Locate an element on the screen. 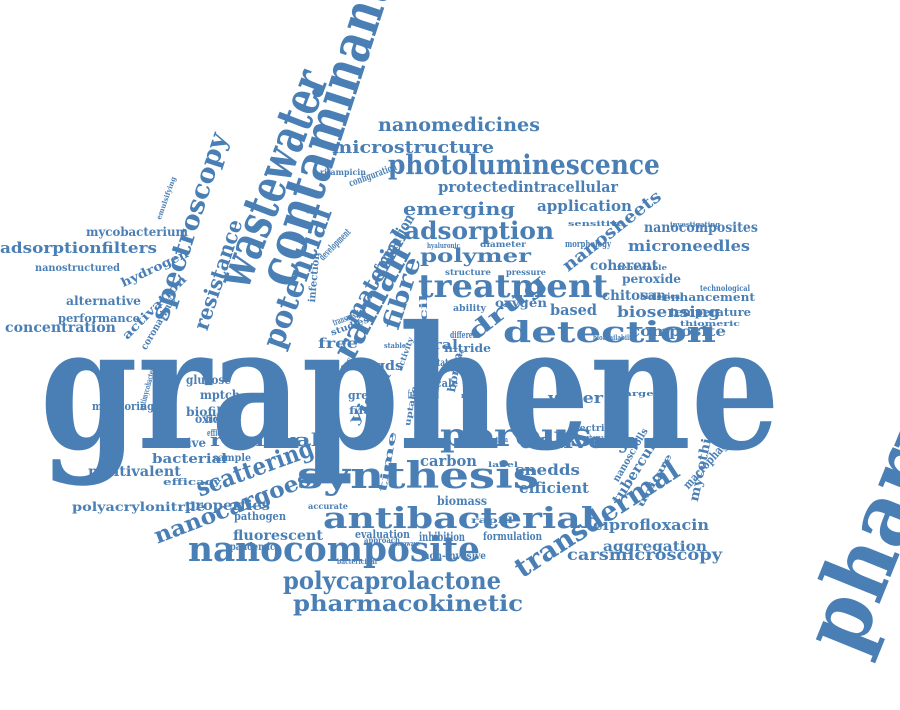 The height and width of the screenshot is (710, 900). word-rifampicin: rifampicin is located at coordinates (343, 171).